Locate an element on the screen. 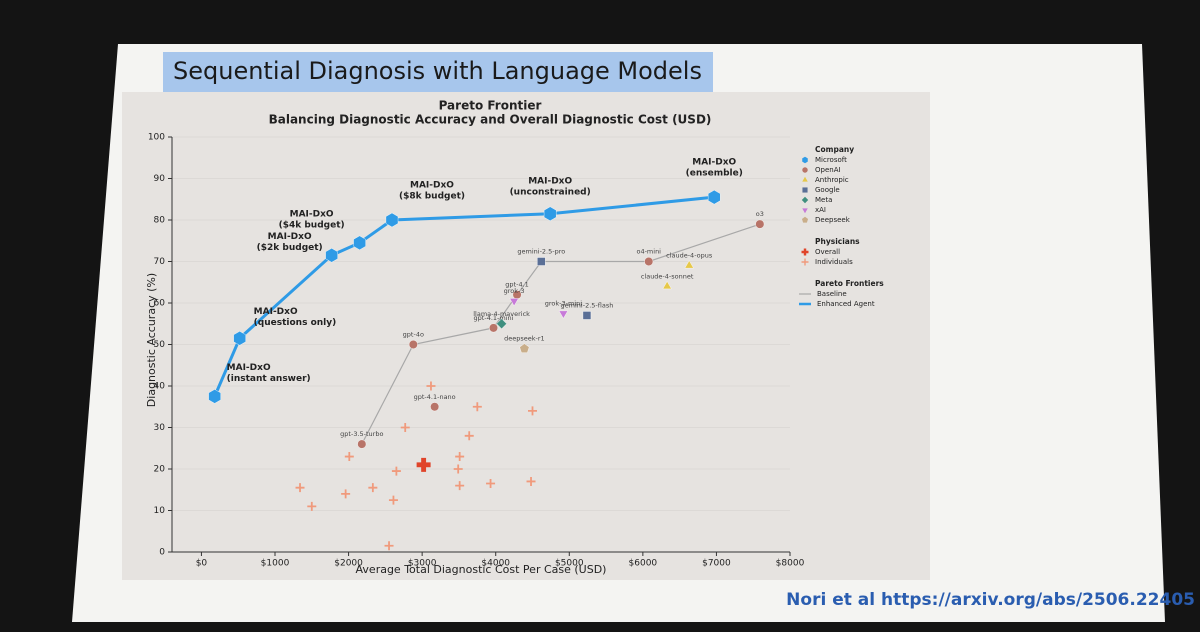 This screenshot has width=1200, height=632. point-label: deepseek-r1 is located at coordinates (524, 339).